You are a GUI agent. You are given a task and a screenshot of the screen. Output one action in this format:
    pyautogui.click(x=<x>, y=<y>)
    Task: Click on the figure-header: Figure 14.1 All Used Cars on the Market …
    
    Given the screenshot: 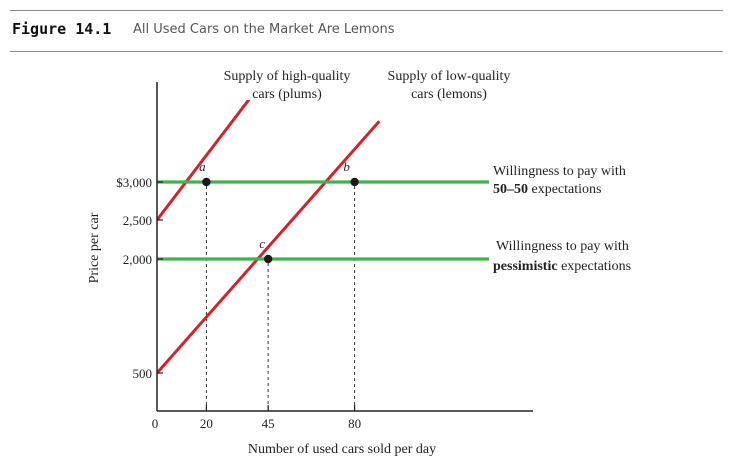 What is the action you would take?
    pyautogui.click(x=366, y=31)
    